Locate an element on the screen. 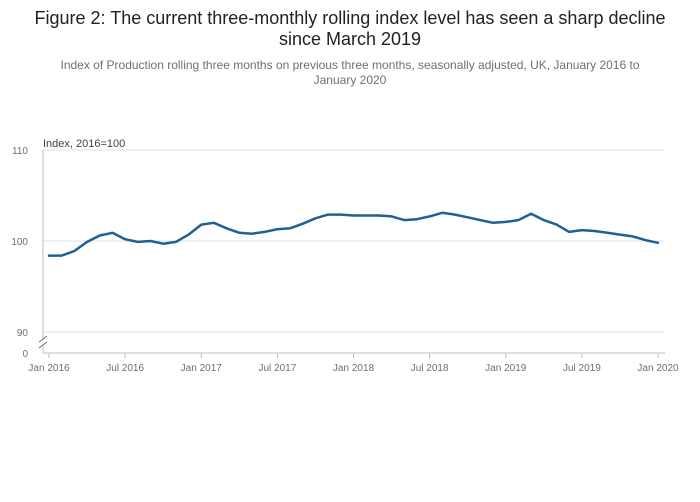 The height and width of the screenshot is (502, 700). y-axis-ticks: 110 100 90 0 is located at coordinates (19, 253).